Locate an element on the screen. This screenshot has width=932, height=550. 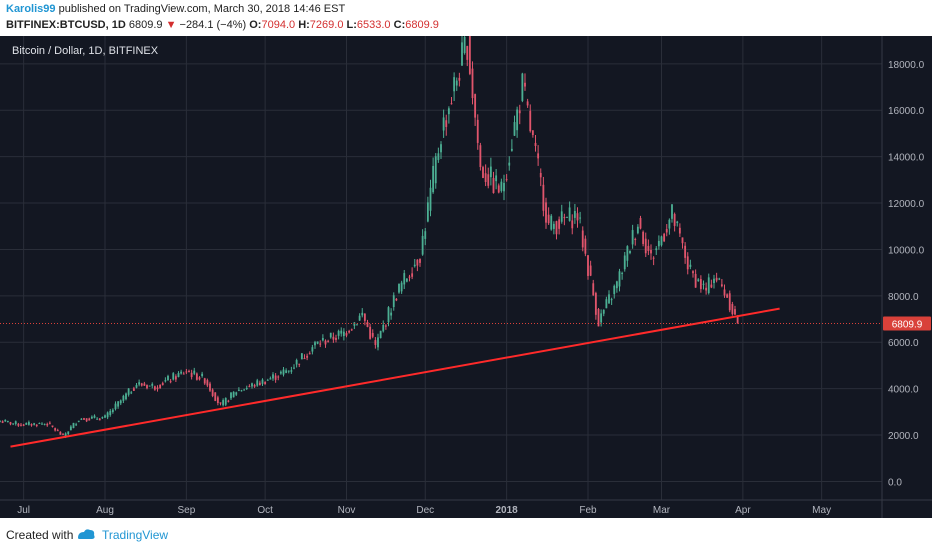
author-link: Karolis99 is located at coordinates (31, 9).